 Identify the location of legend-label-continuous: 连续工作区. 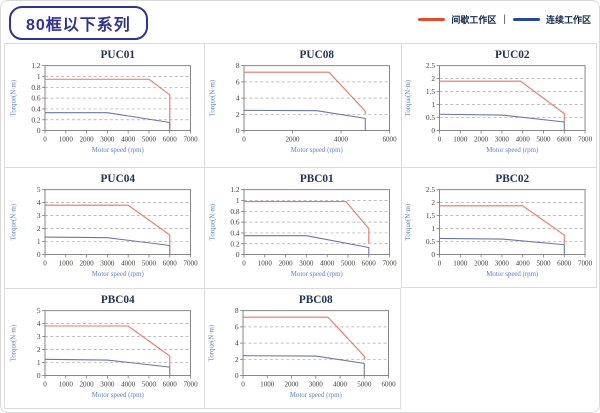
(568, 20).